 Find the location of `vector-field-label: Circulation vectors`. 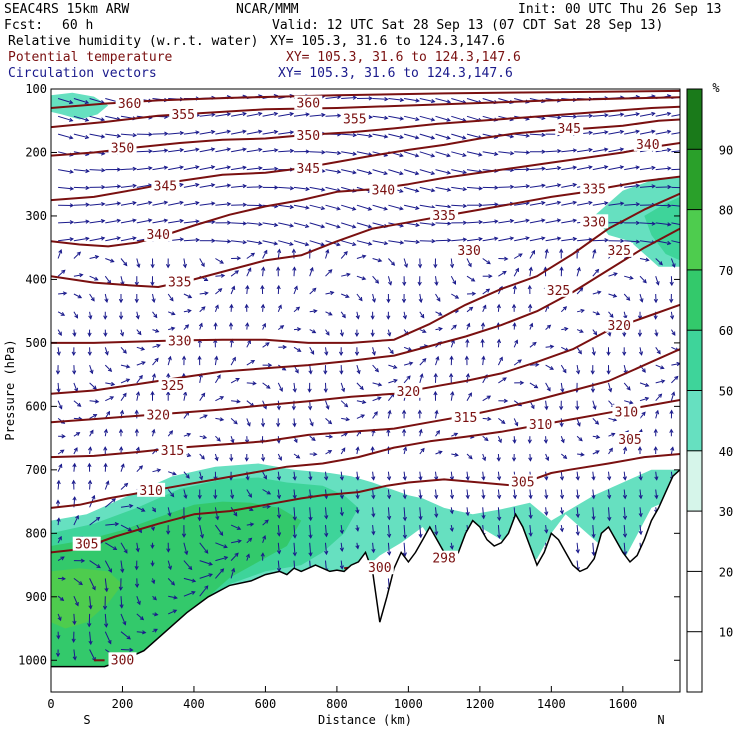

vector-field-label: Circulation vectors is located at coordinates (82, 73).